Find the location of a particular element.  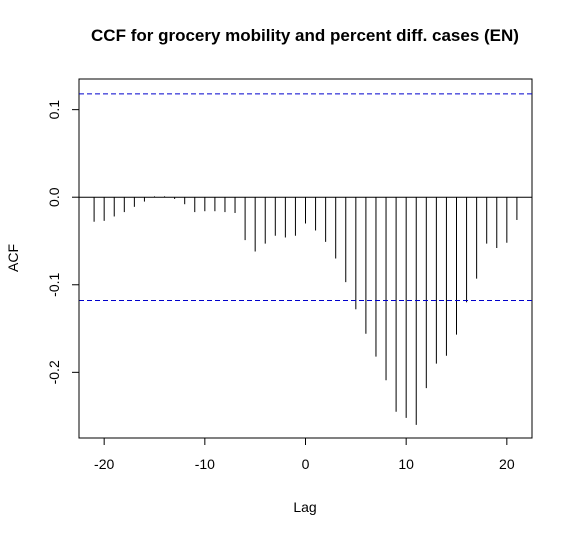

y-tick-label: -0.2 is located at coordinates (54, 372).